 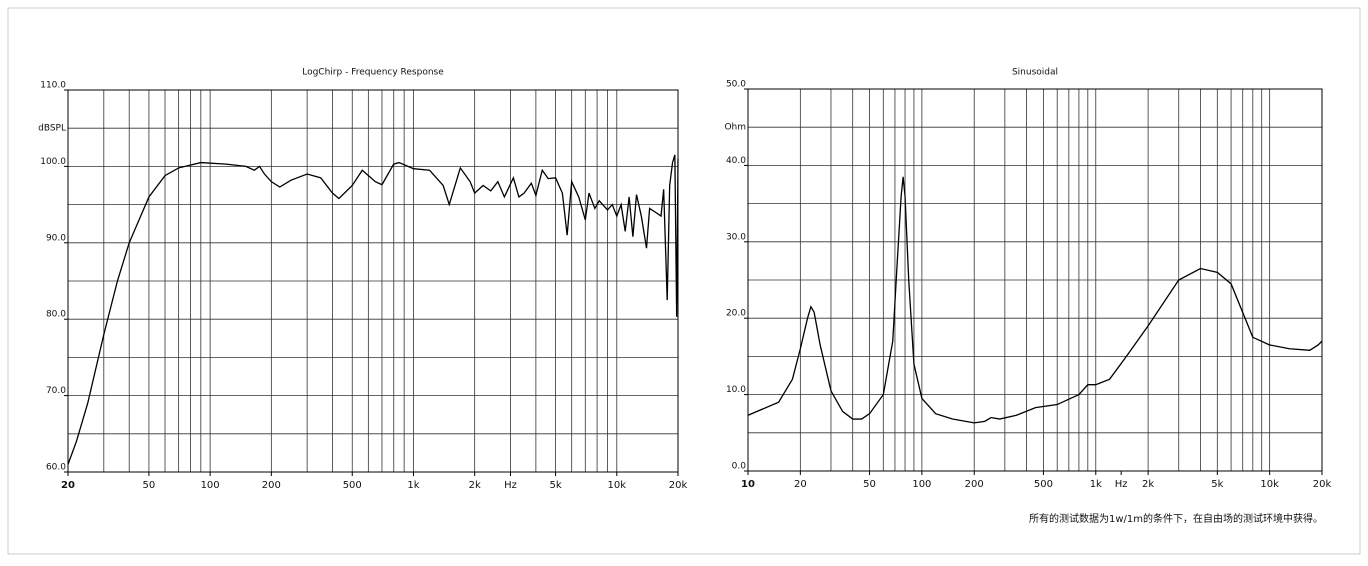 What do you see at coordinates (53, 162) in the screenshot?
I see `y-tick-label: 100.0` at bounding box center [53, 162].